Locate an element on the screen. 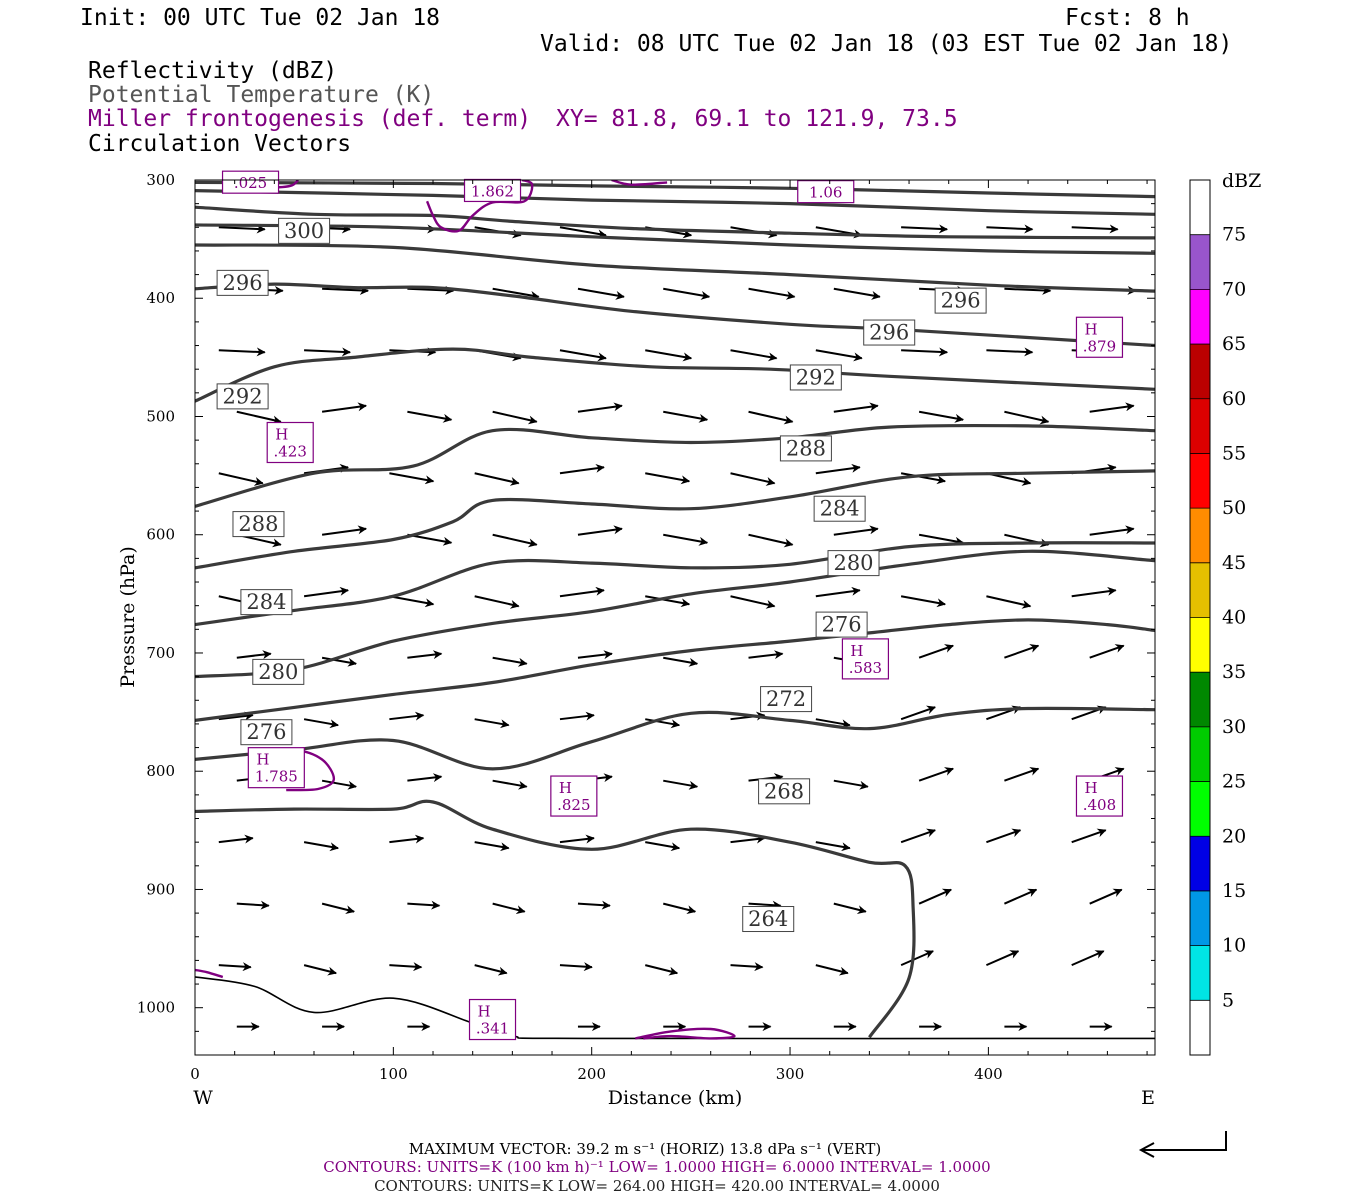  contour-label-276: 276 is located at coordinates (266, 732).